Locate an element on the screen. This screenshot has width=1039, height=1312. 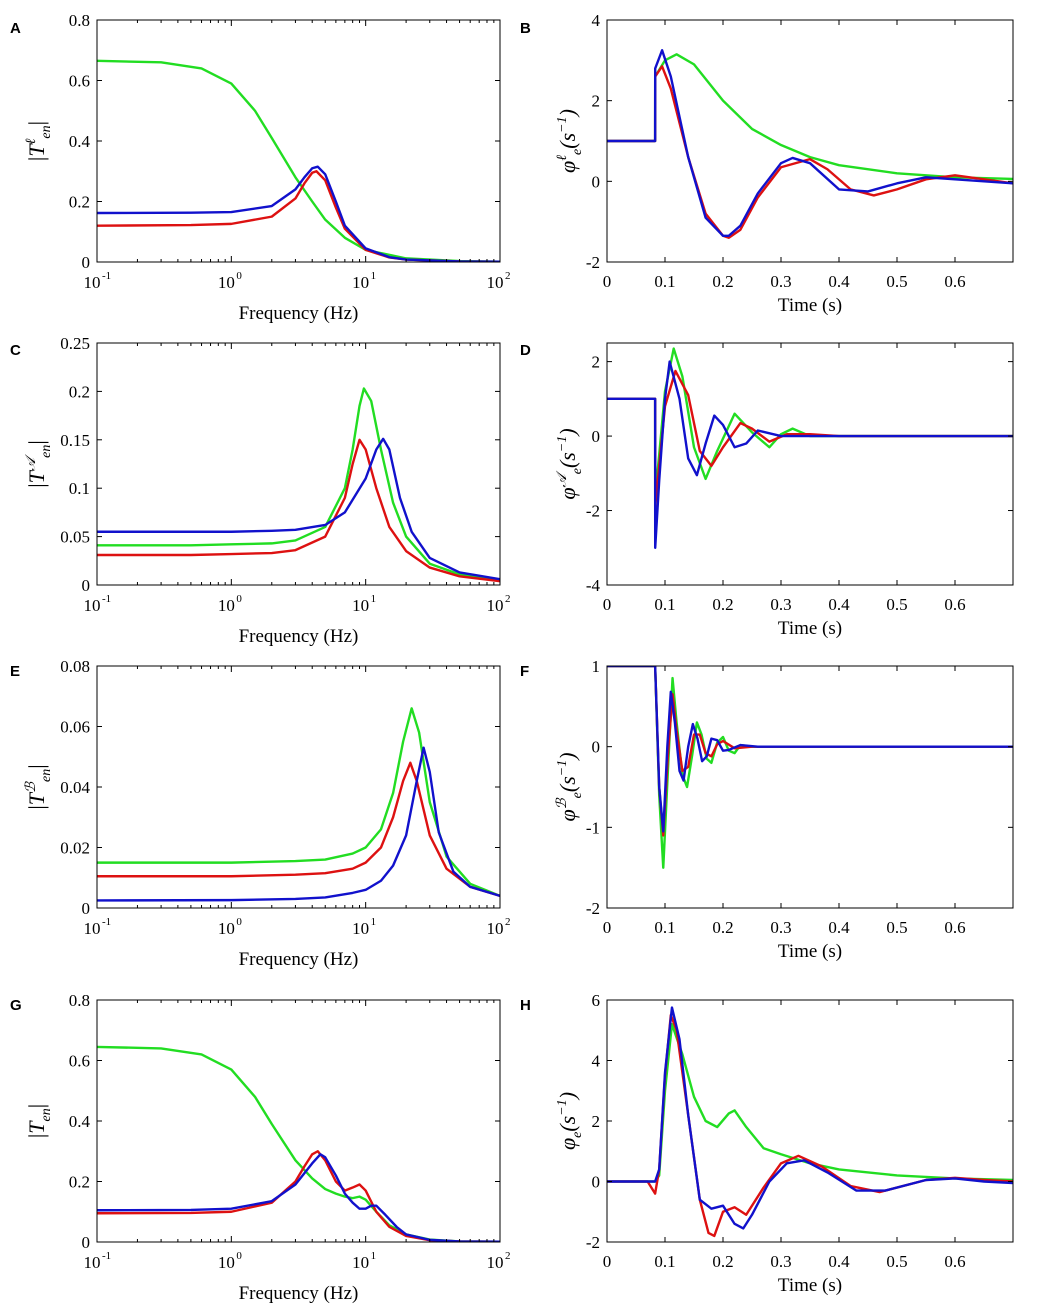
x-axis-label: Time (s) is located at coordinates (810, 628).